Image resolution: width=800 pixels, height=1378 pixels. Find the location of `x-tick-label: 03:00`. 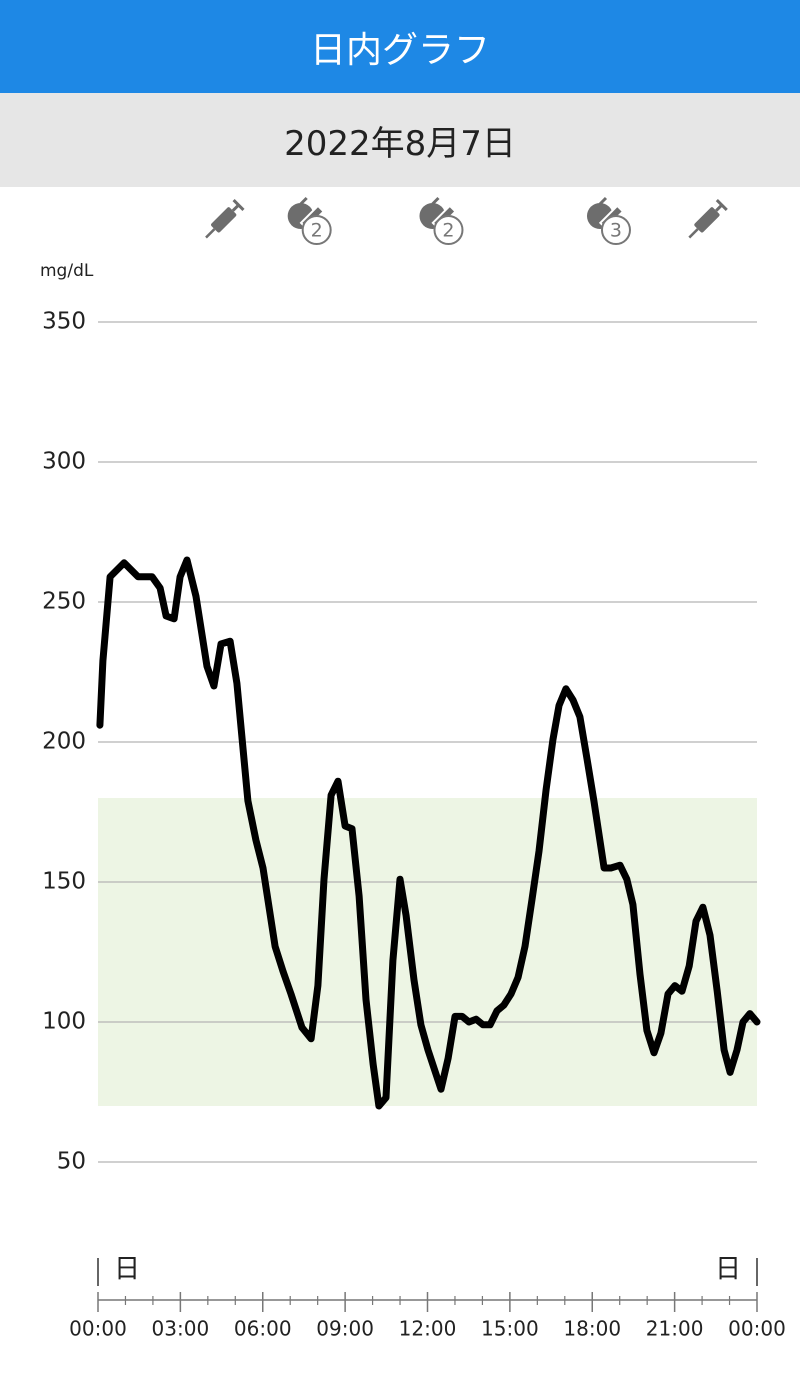

x-tick-label: 03:00 is located at coordinates (181, 1329).